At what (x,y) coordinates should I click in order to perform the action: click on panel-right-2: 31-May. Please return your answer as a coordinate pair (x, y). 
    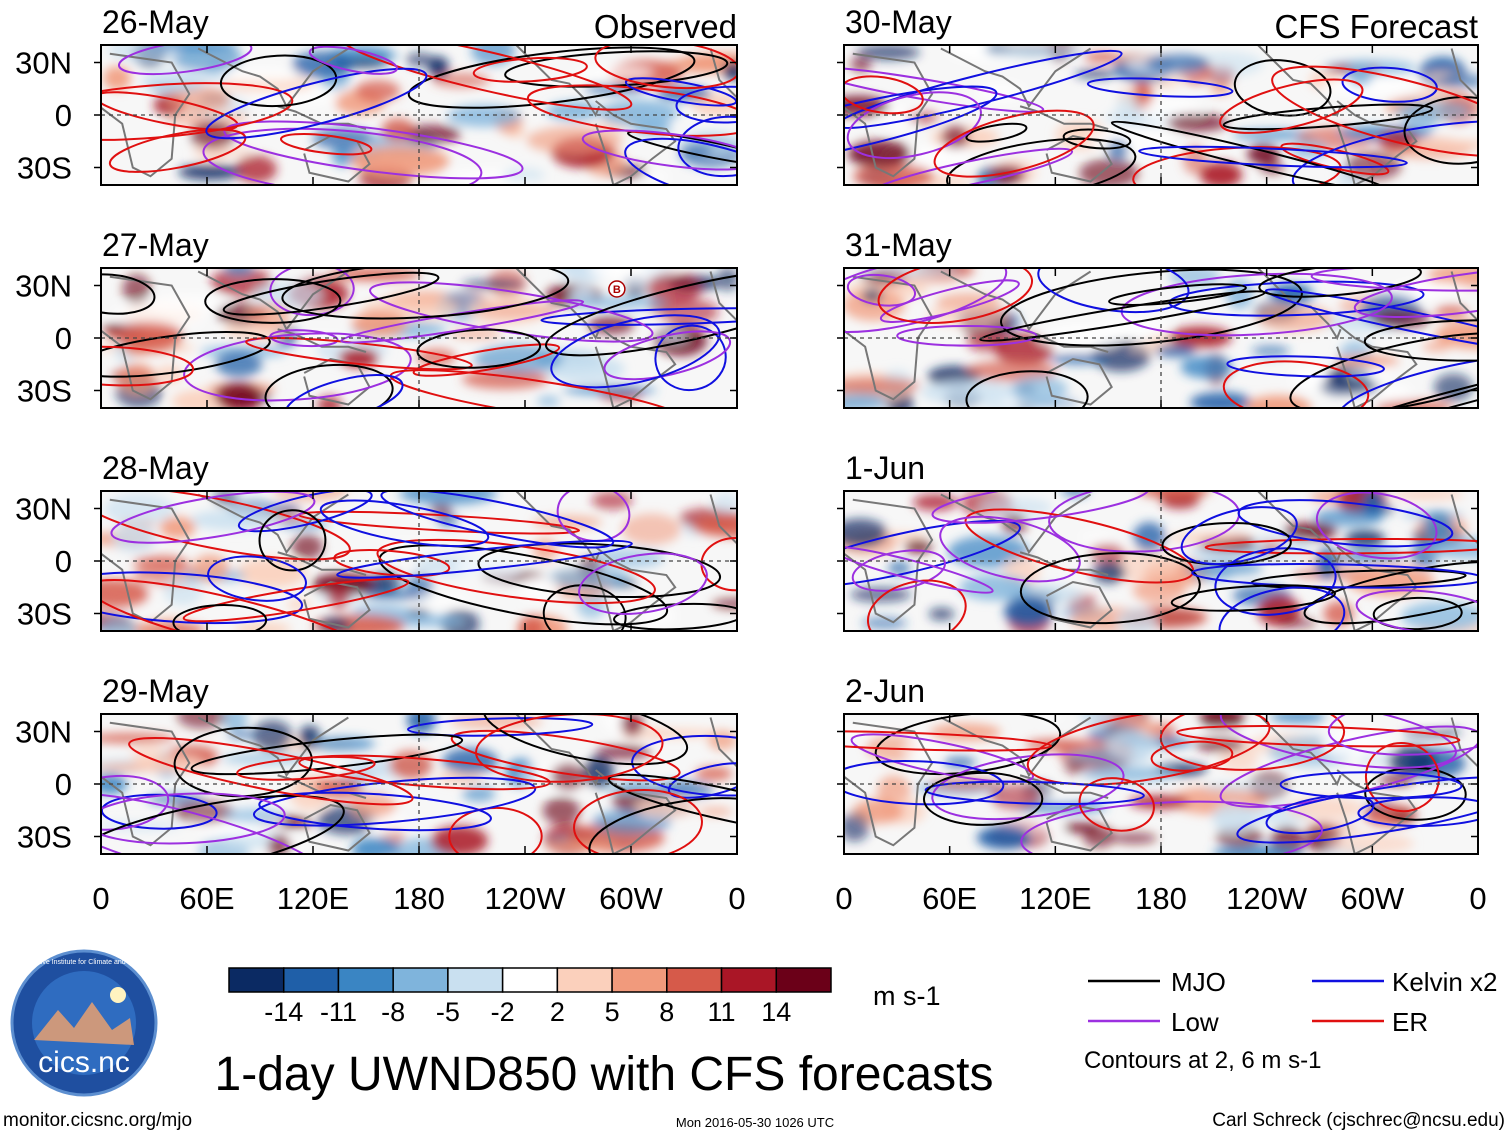
    Looking at the image, I should click on (1158, 318).